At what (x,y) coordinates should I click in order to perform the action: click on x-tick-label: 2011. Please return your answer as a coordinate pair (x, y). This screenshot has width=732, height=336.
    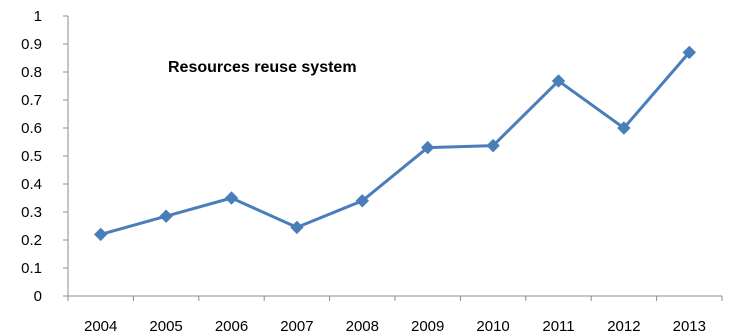
    Looking at the image, I should click on (558, 326).